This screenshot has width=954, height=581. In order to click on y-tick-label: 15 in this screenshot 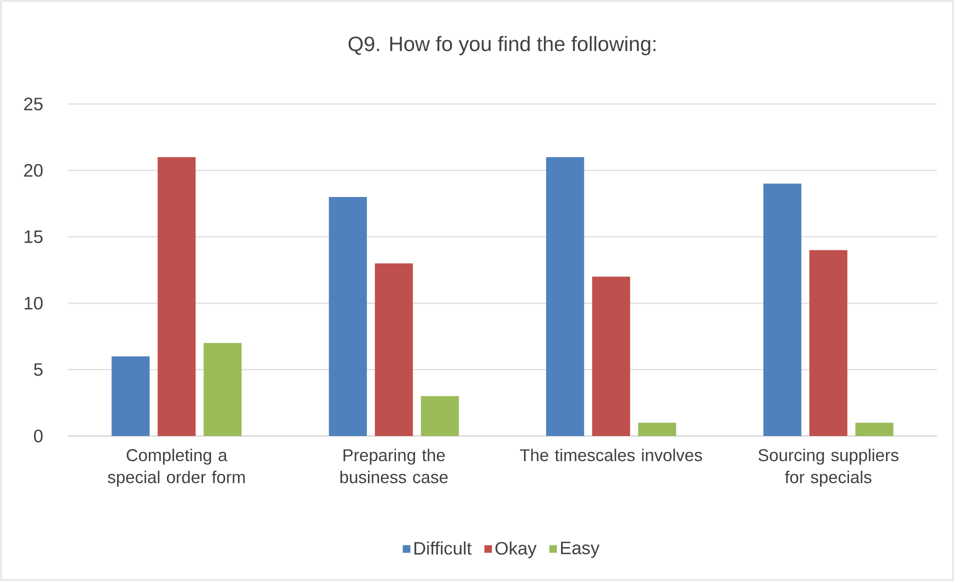, I will do `click(33, 237)`.